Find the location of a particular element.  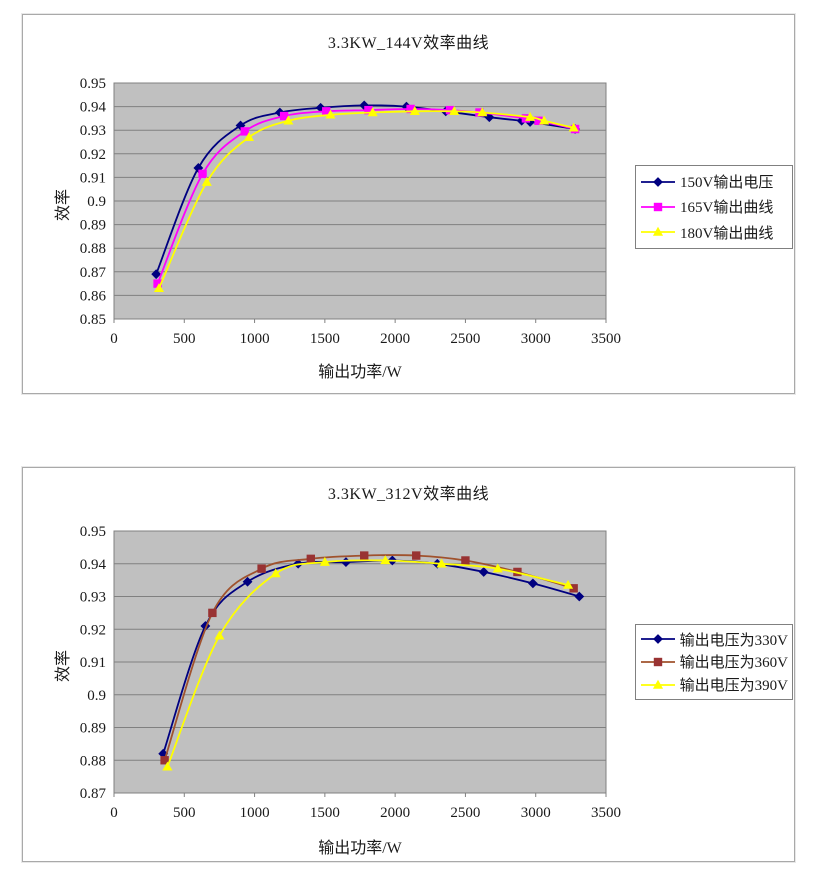

legend-entry: 180V输出曲线 is located at coordinates (714, 232).